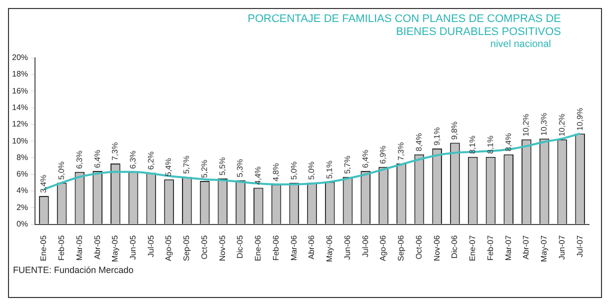  I want to click on source-note: FUENTE: Fundación Mercado, so click(73, 270).